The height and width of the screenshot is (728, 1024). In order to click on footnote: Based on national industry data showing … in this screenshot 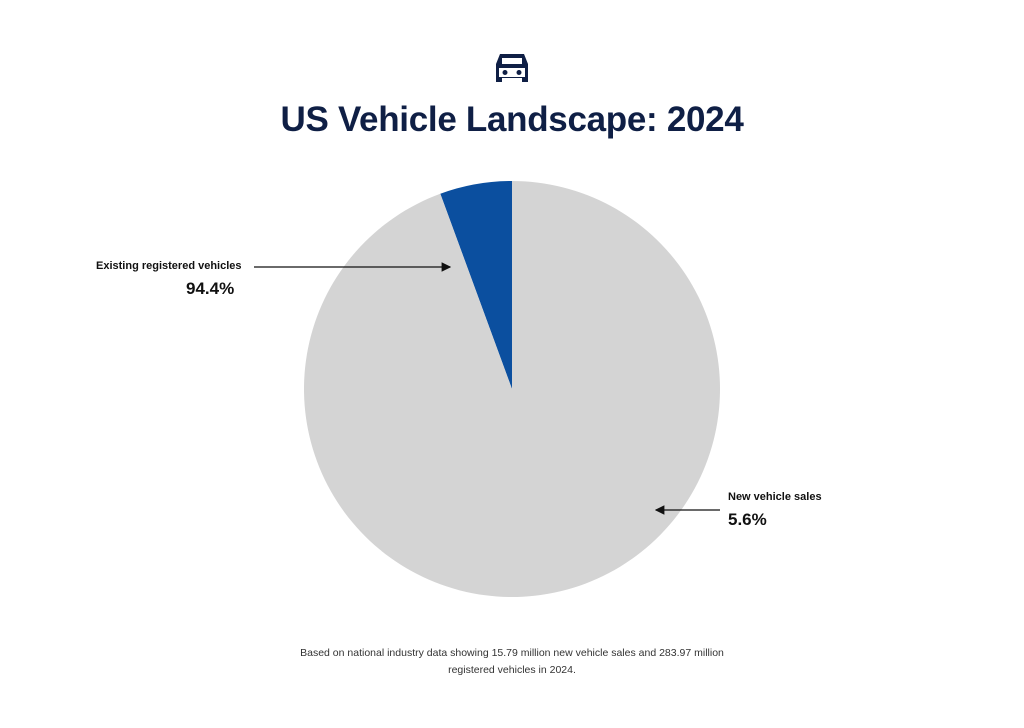, I will do `click(512, 661)`.